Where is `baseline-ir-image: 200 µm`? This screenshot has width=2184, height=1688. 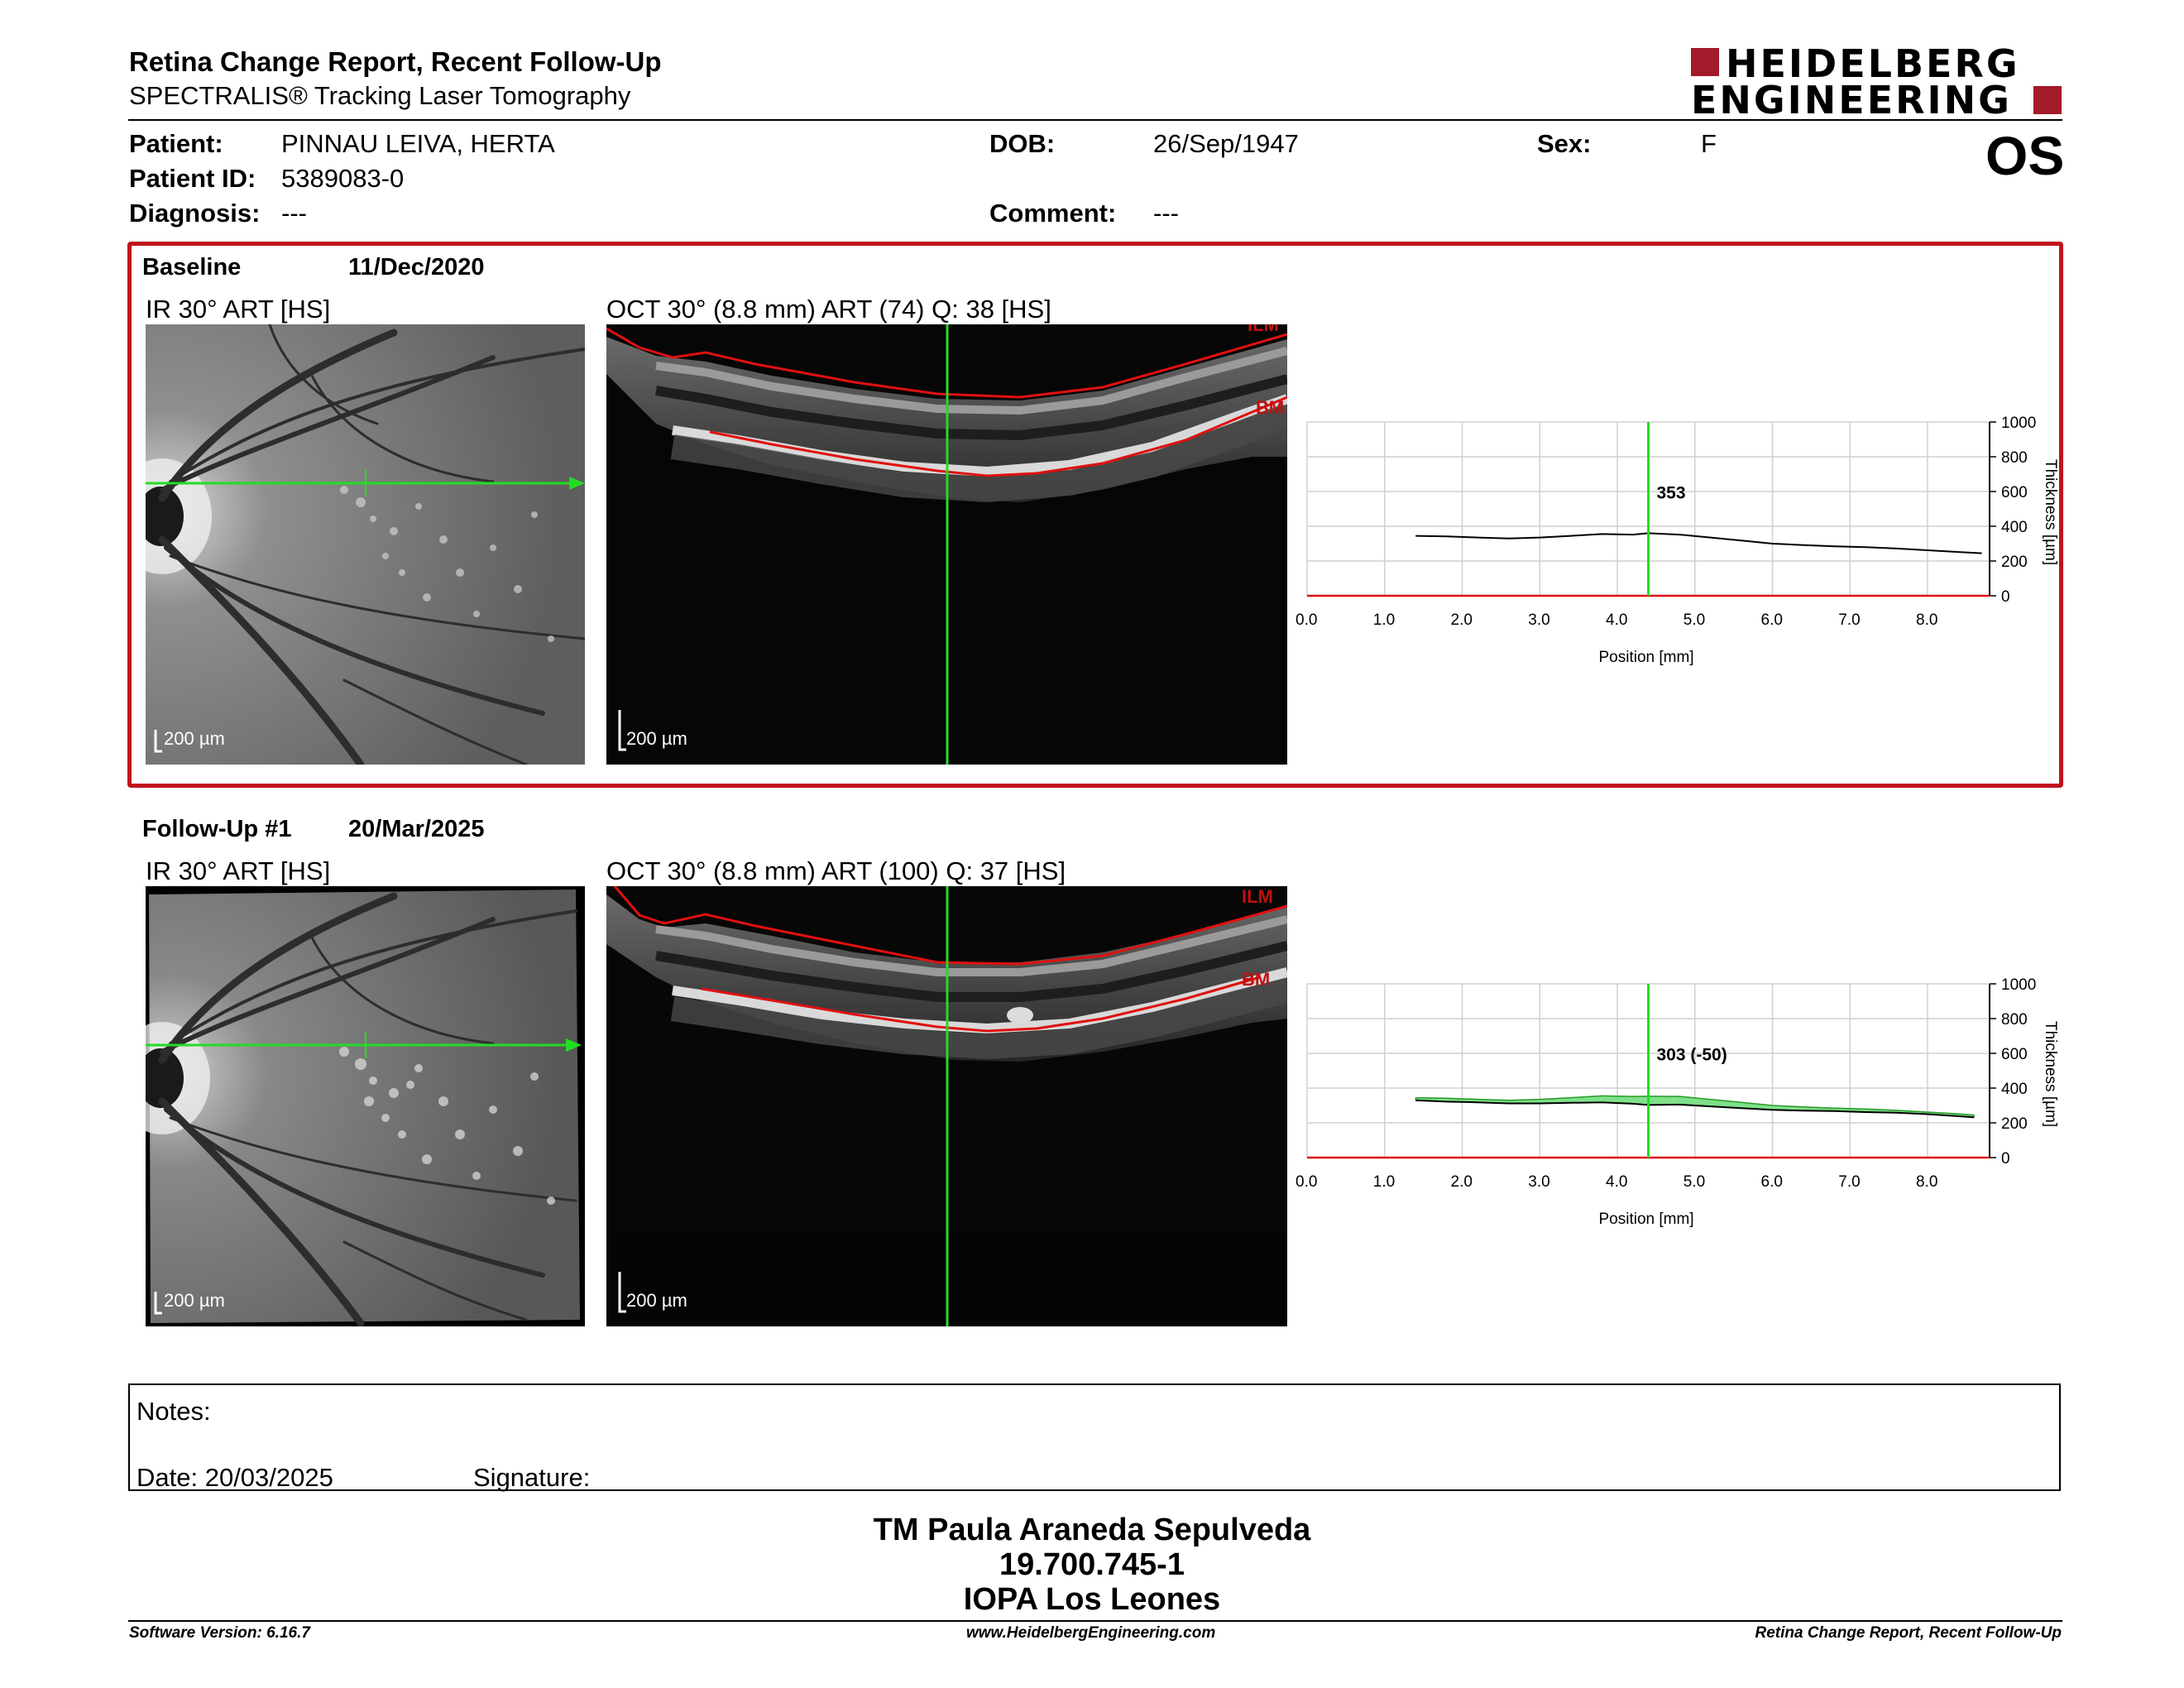
baseline-ir-image: 200 µm is located at coordinates (365, 544).